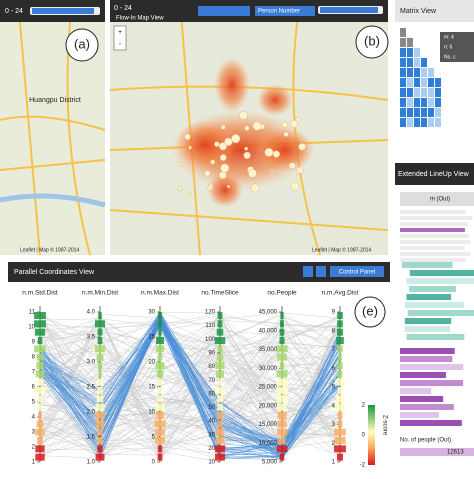 The width and height of the screenshot is (474, 479). I want to click on control-panel-button, so click(357, 271).